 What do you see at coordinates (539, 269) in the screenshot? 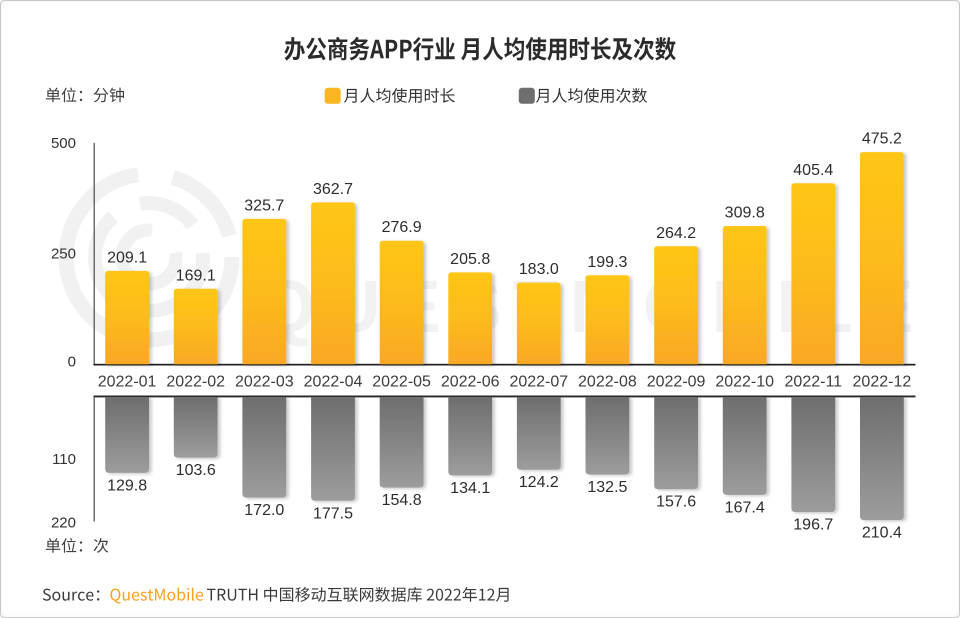
I see `svg-text: 183.0` at bounding box center [539, 269].